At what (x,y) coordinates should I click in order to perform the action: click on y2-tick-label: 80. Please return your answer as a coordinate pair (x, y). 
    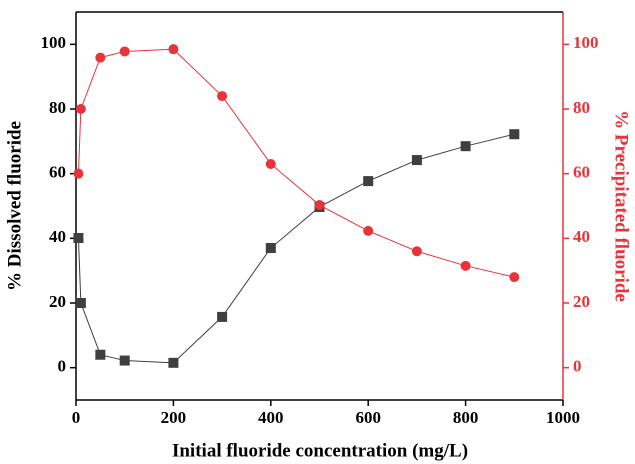
    Looking at the image, I should click on (581, 107).